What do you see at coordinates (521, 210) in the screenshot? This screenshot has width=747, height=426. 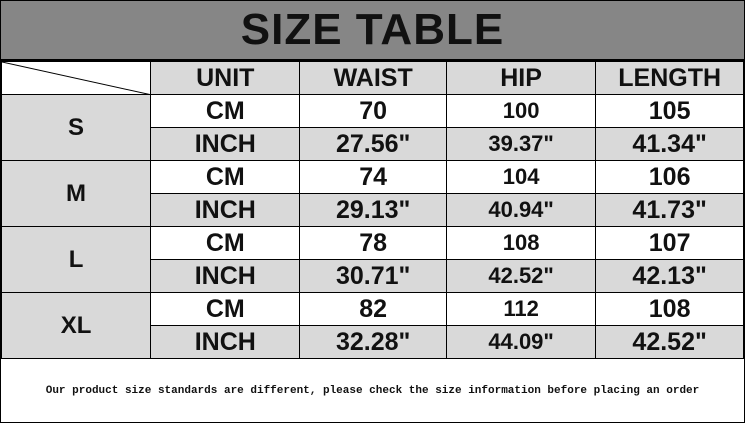 I see `hip-cell: 40.94"` at bounding box center [521, 210].